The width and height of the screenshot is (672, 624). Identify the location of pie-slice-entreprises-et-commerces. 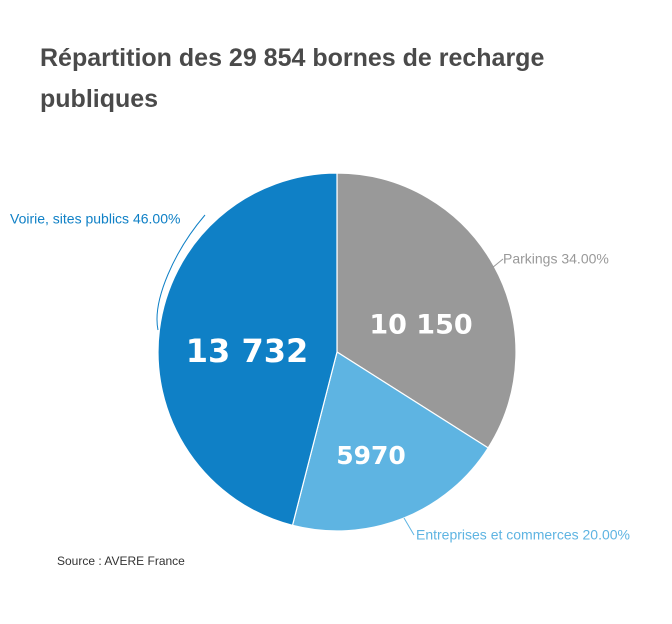
(390, 441).